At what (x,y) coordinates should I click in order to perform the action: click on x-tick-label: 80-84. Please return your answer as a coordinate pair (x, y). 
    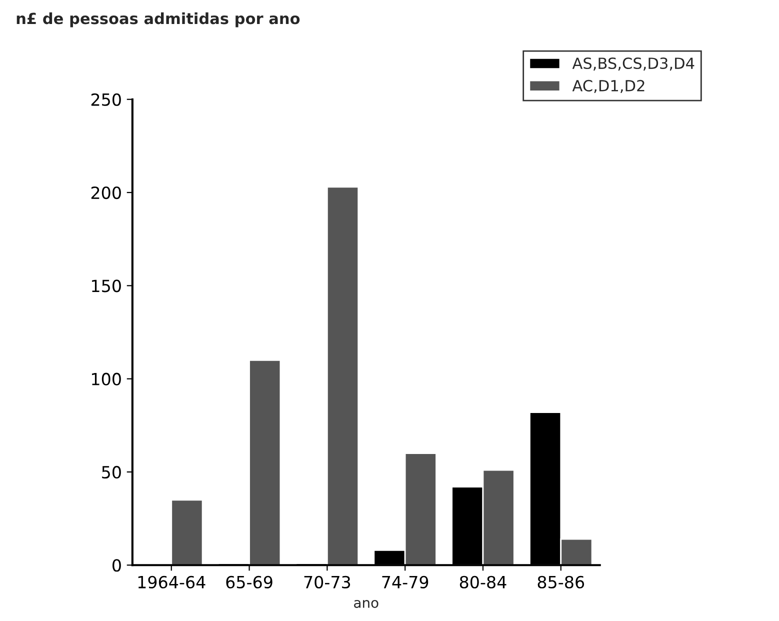
    Looking at the image, I should click on (483, 582).